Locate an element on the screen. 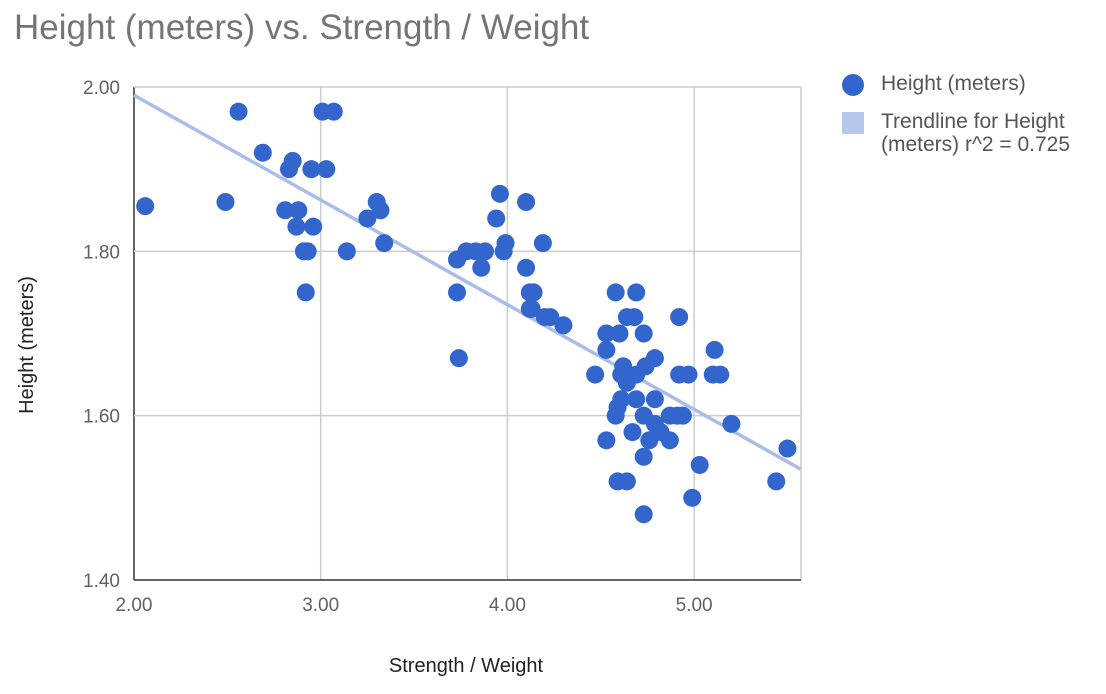  x-tick-label: 2.00 is located at coordinates (134, 605).